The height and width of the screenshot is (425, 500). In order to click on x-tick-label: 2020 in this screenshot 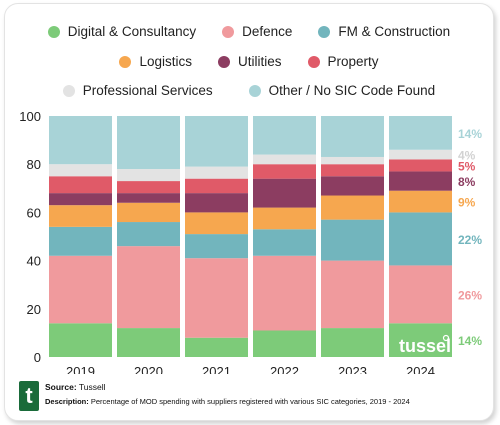, I will do `click(148, 369)`.